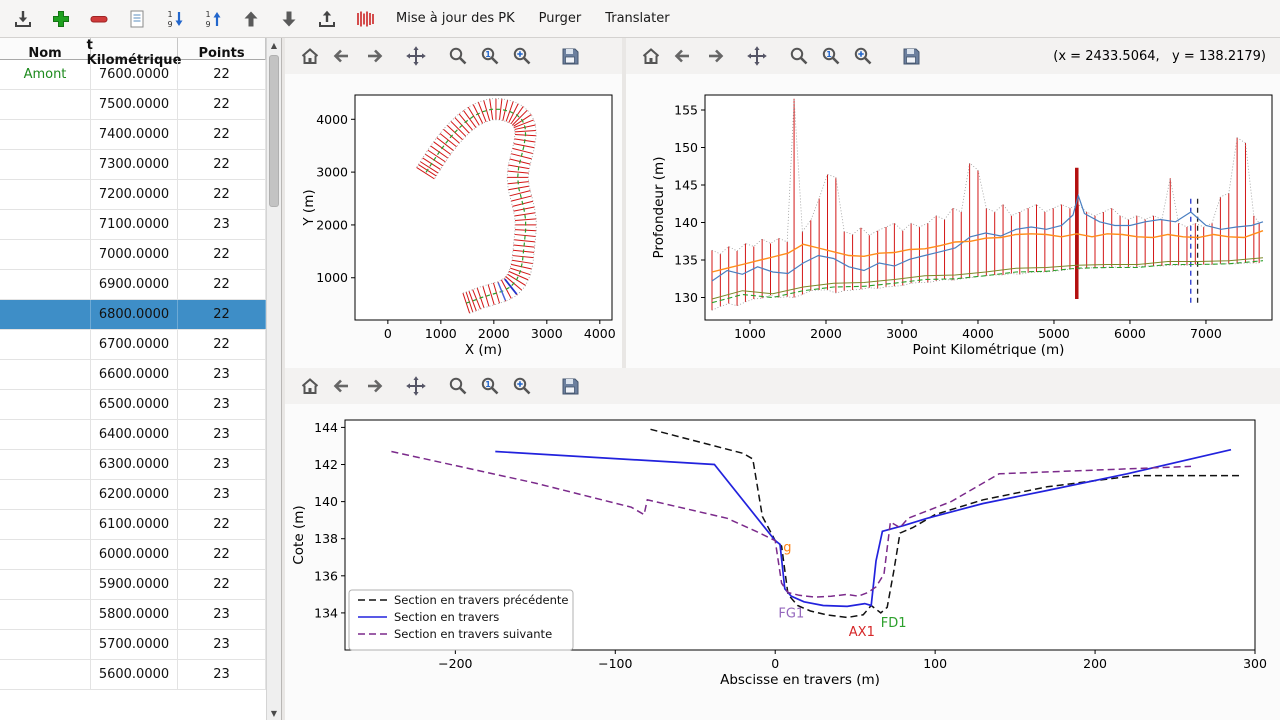 Image resolution: width=1280 pixels, height=720 pixels. Describe the element at coordinates (133, 225) in the screenshot. I see `table-row: 7100.0000 23` at that location.